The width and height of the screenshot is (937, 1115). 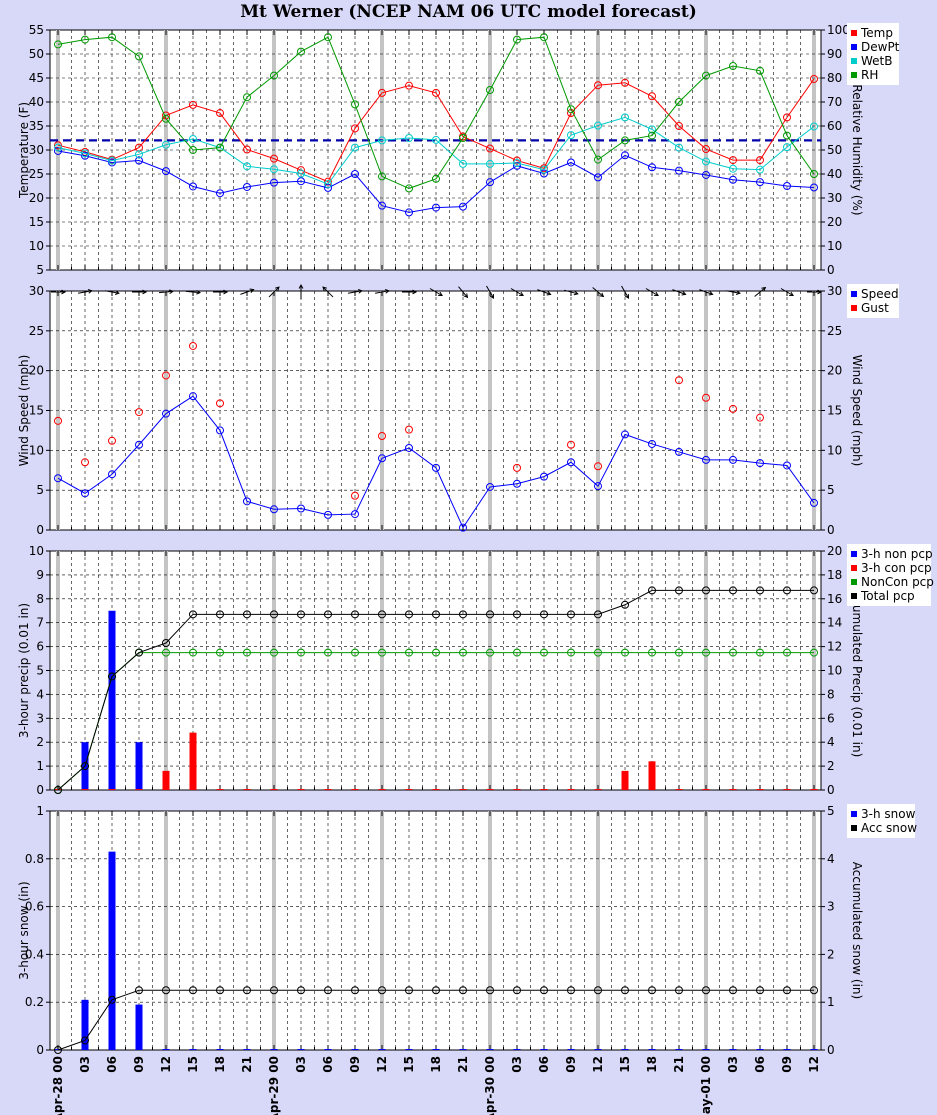 I want to click on legend-entry: 3-h con pcp, so click(x=896, y=568).